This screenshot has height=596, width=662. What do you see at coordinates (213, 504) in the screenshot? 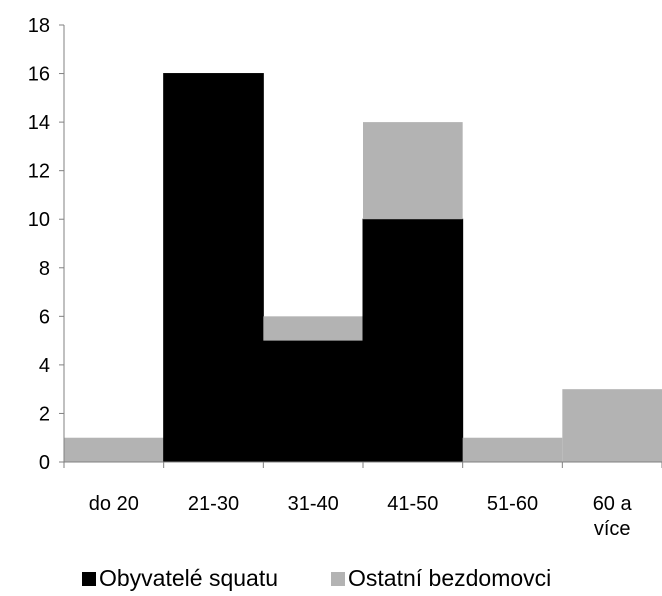
I see `x-tick-label: 21-30` at bounding box center [213, 504].